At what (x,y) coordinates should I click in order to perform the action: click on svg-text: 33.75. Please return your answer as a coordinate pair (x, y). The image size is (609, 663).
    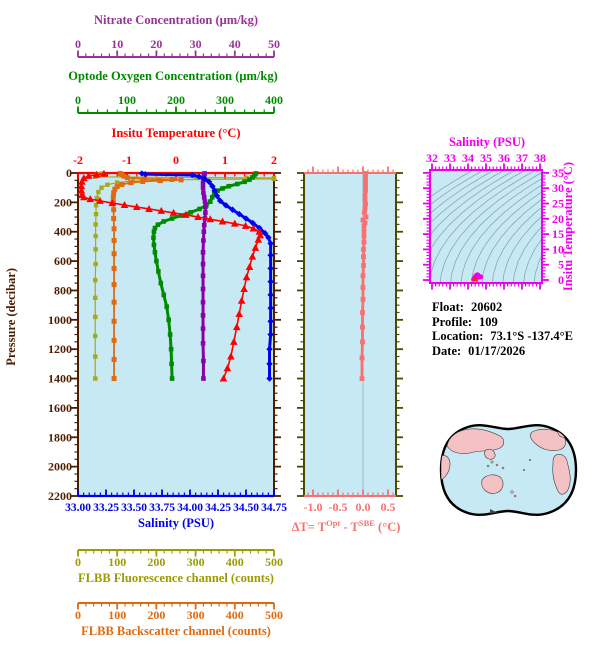
    Looking at the image, I should click on (162, 508).